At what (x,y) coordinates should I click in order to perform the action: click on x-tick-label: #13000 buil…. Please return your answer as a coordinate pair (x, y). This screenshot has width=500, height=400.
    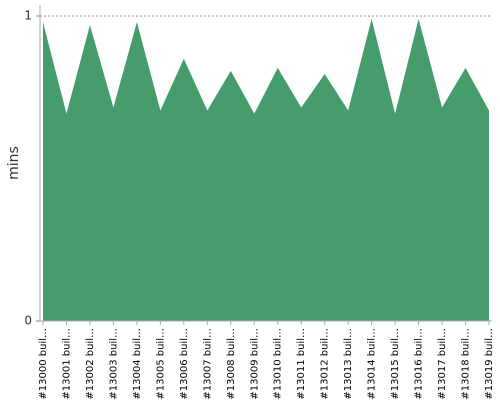
    Looking at the image, I should click on (43, 364).